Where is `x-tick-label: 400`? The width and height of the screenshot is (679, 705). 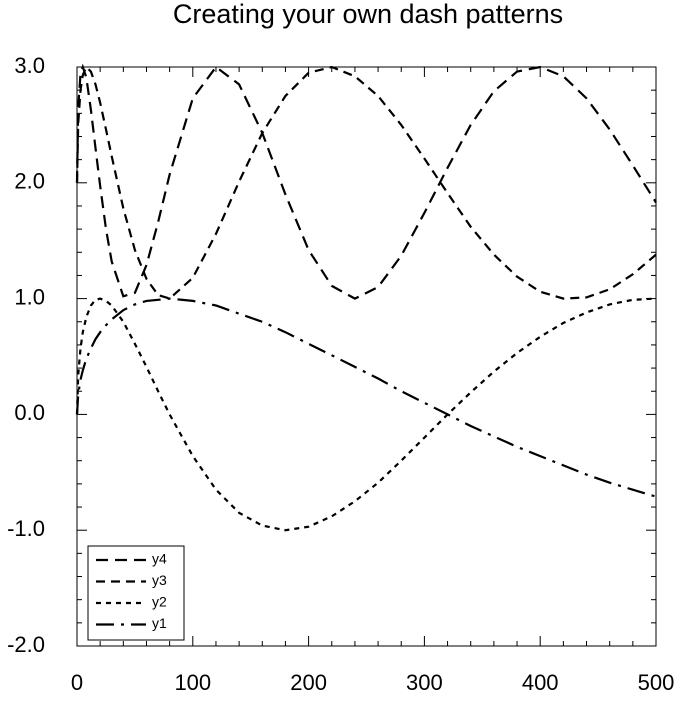 x-tick-label: 400 is located at coordinates (540, 682).